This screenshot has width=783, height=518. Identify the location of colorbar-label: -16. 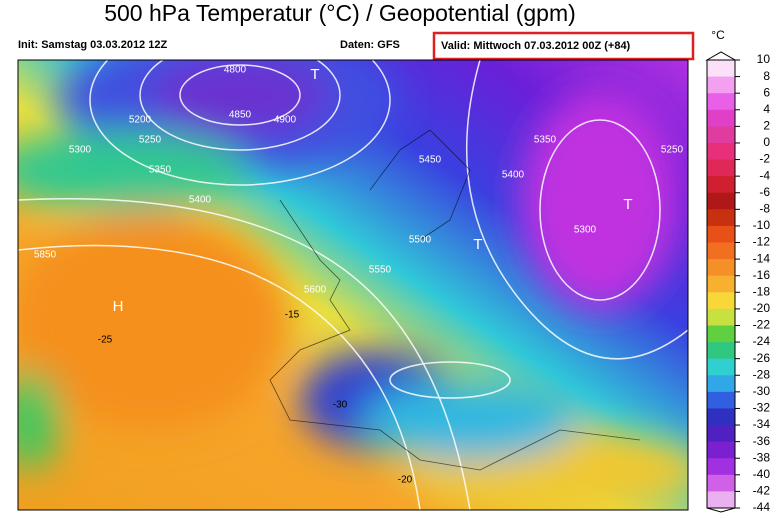
(762, 275).